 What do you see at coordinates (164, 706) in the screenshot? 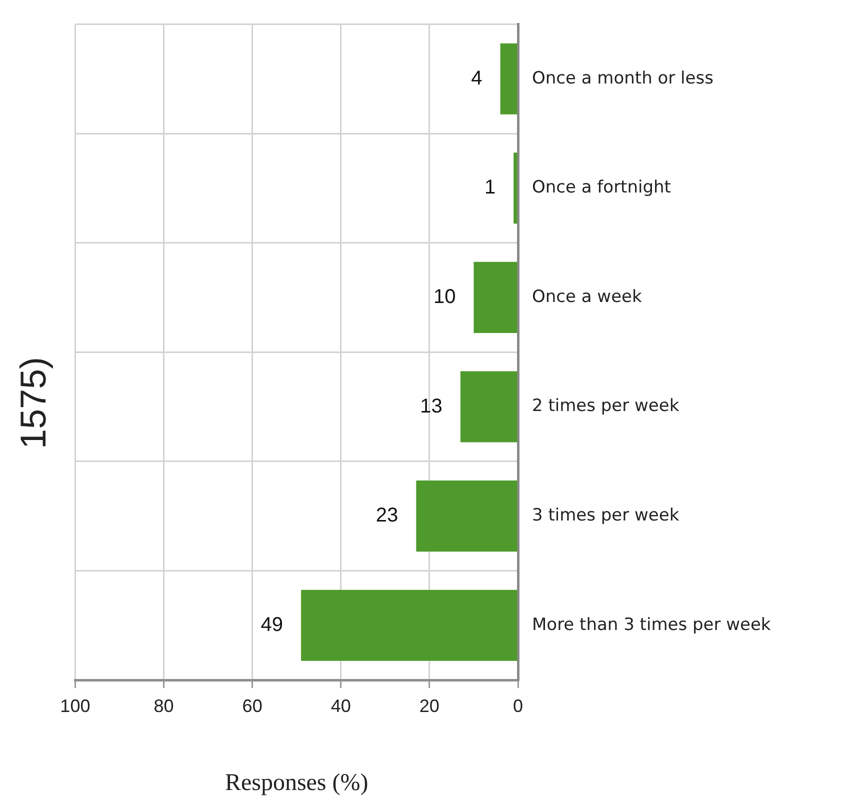
I see `x-tick-label: 80` at bounding box center [164, 706].